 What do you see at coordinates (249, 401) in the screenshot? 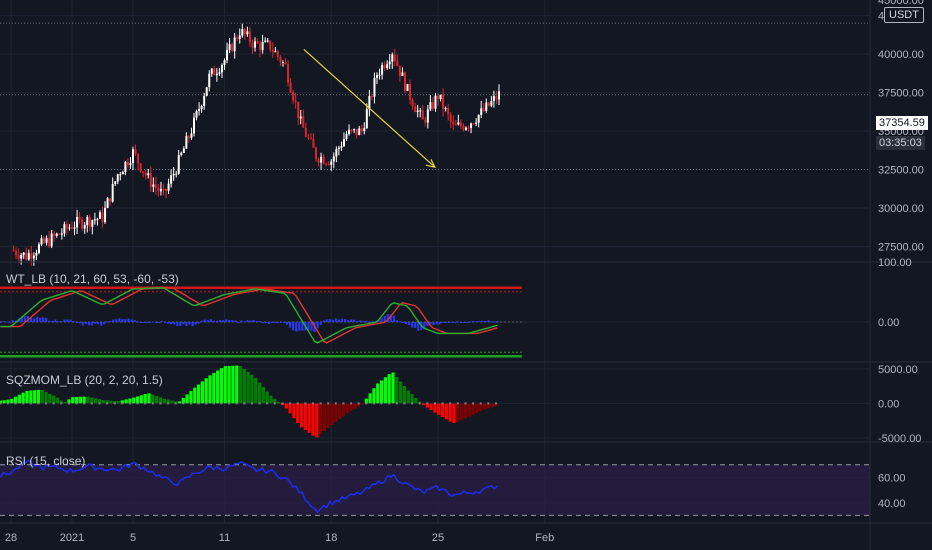
I see `squeeze-momentum-pane` at bounding box center [249, 401].